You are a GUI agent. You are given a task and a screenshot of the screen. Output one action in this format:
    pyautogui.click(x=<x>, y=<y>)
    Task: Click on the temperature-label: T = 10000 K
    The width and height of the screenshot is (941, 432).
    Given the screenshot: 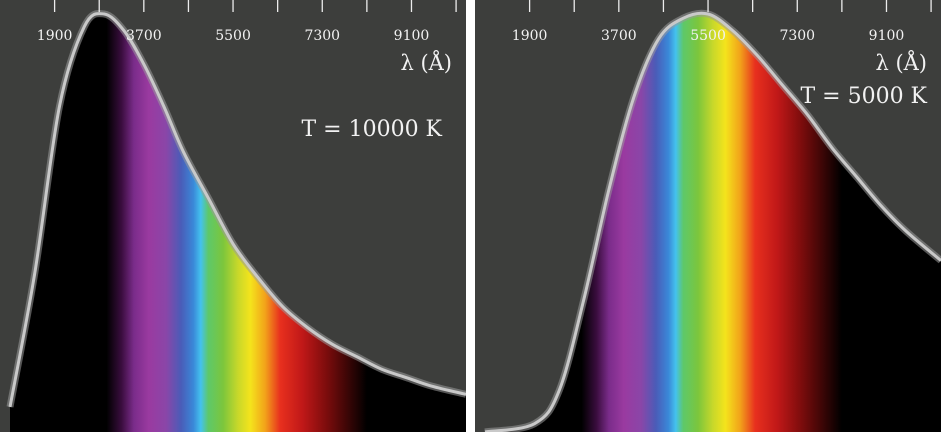 What is the action you would take?
    pyautogui.click(x=371, y=129)
    